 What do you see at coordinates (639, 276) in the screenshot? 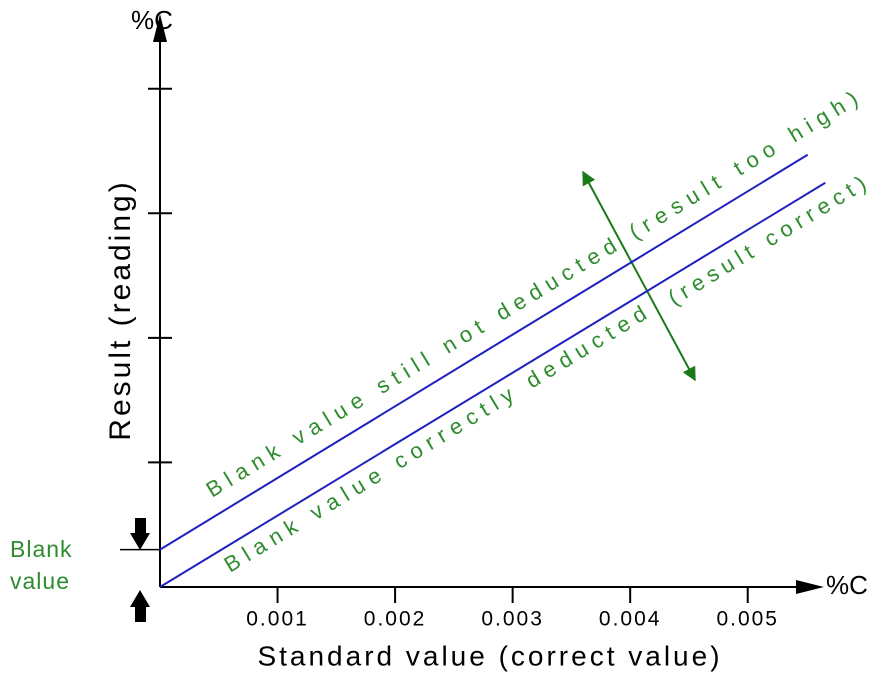
I see `shift-arrow` at bounding box center [639, 276].